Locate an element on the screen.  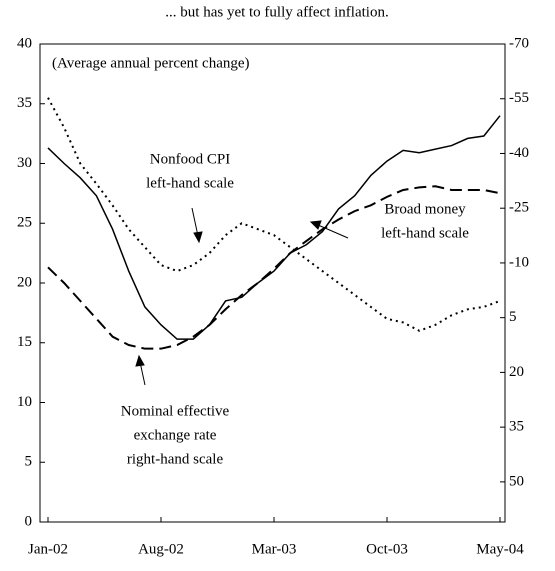
y2-tick-label: -10 is located at coordinates (519, 262).